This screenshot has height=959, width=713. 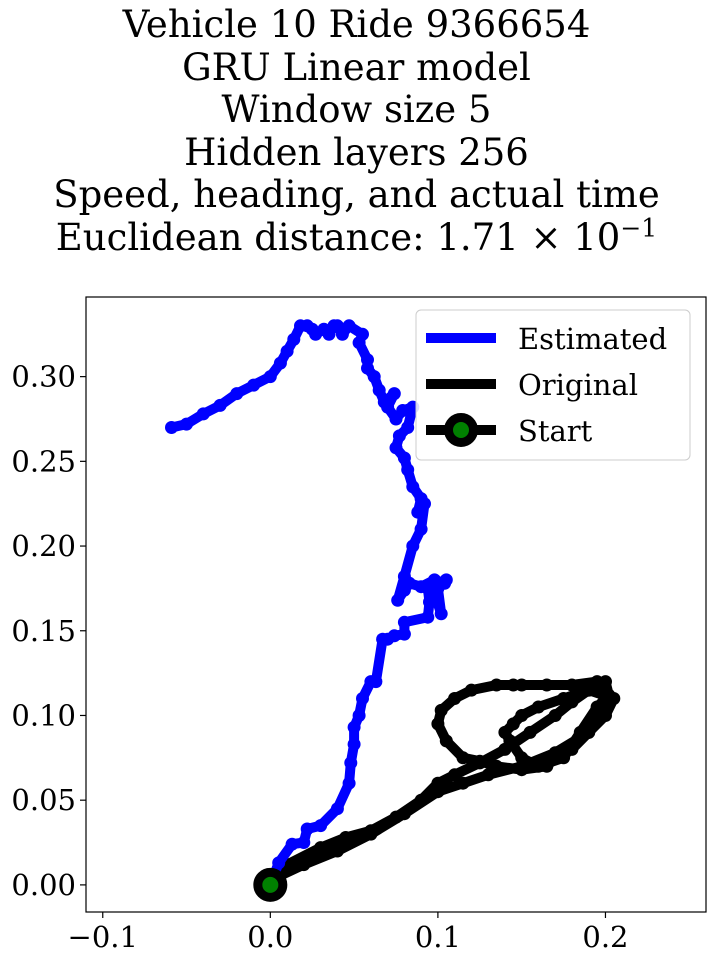 I want to click on y-tick-label: 0.30, so click(x=43, y=377).